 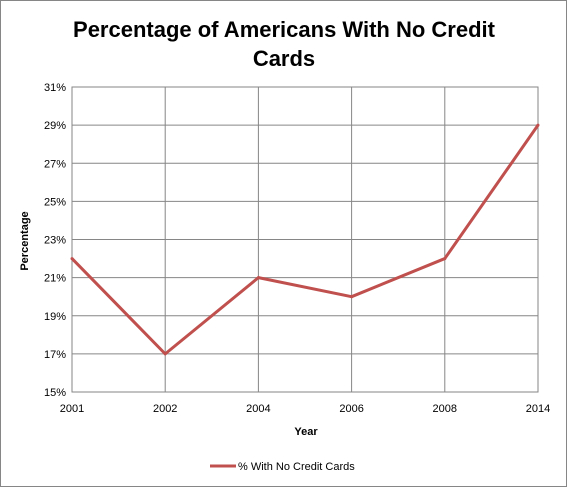 I want to click on y-tick-label: 15%, so click(x=55, y=393).